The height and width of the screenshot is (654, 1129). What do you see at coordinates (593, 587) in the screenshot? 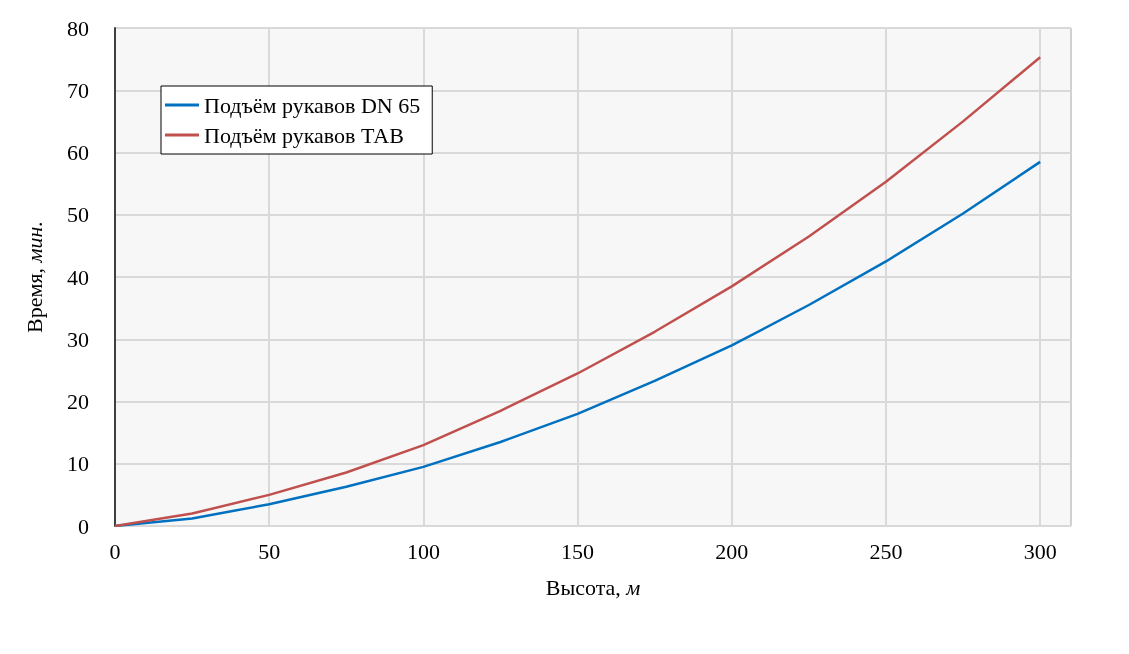
I see `x-axis-title: Высота, м` at bounding box center [593, 587].